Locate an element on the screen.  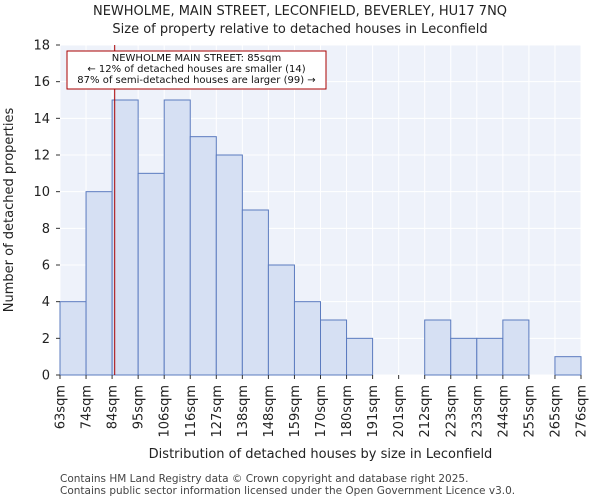
y-tick-label: 10 is located at coordinates (41, 192).